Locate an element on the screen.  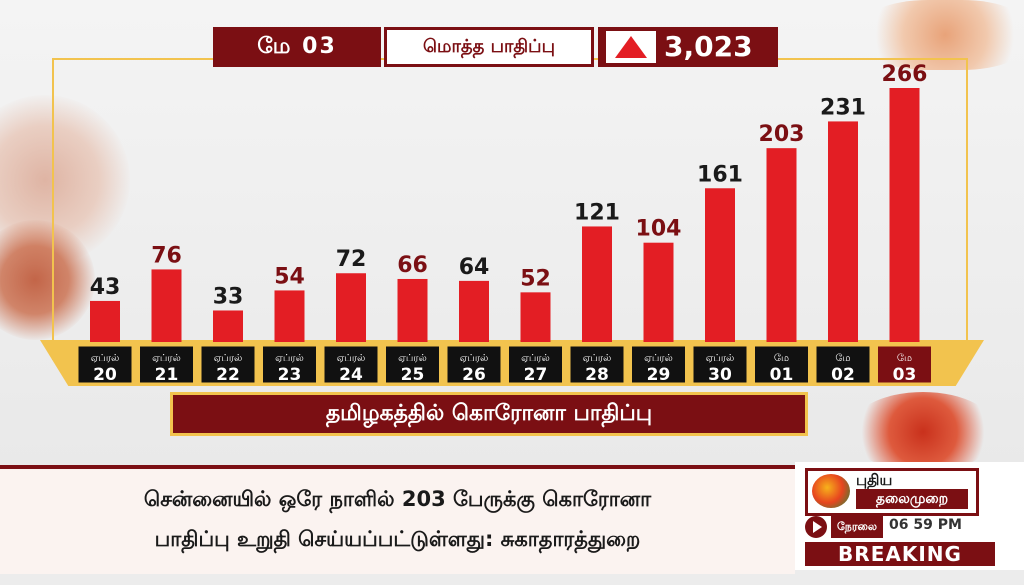
logo-emblem-icon is located at coordinates (831, 491).